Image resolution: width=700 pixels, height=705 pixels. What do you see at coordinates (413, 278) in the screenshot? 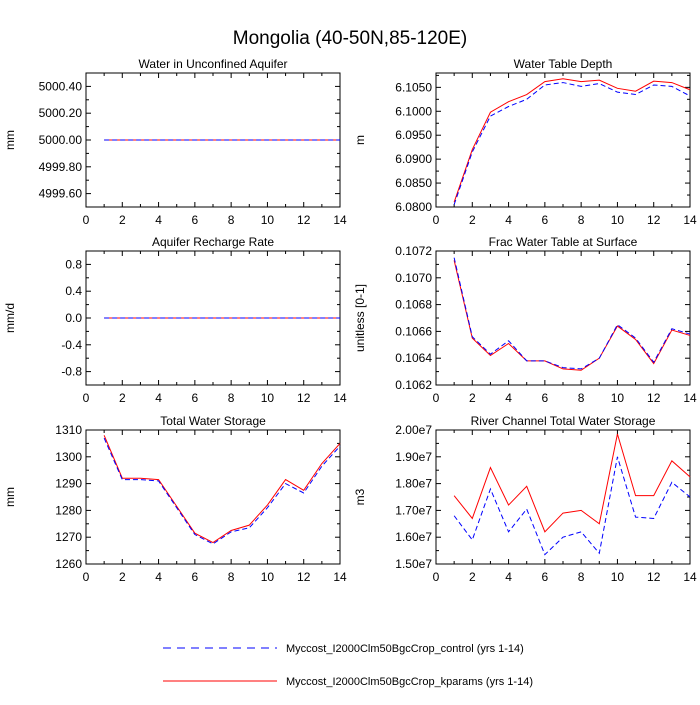
I see `y-tick-label: 0.1070` at bounding box center [413, 278].